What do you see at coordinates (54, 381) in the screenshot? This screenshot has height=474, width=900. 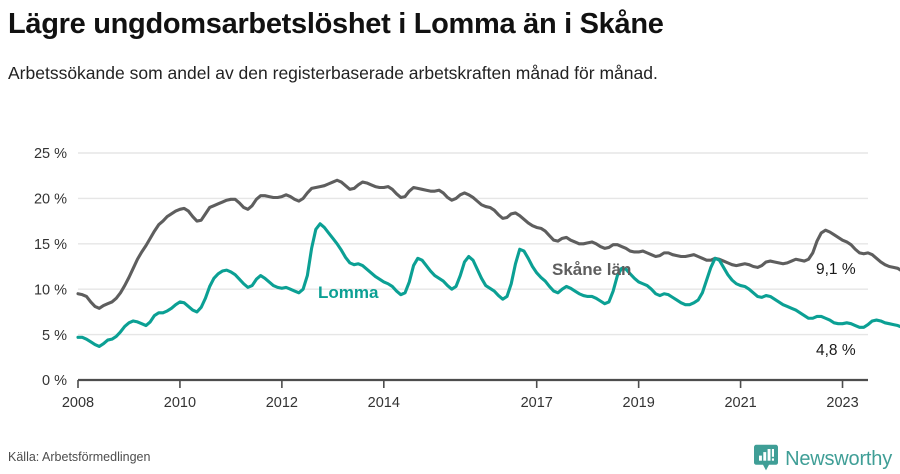 I see `y-axis-tick-label: 0 %` at bounding box center [54, 381].